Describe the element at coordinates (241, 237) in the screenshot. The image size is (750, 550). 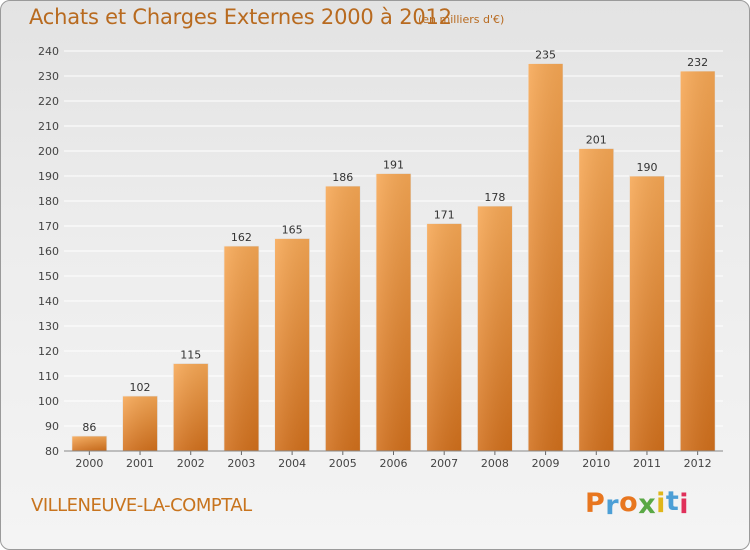
I see `bar-value-label: 162` at that location.